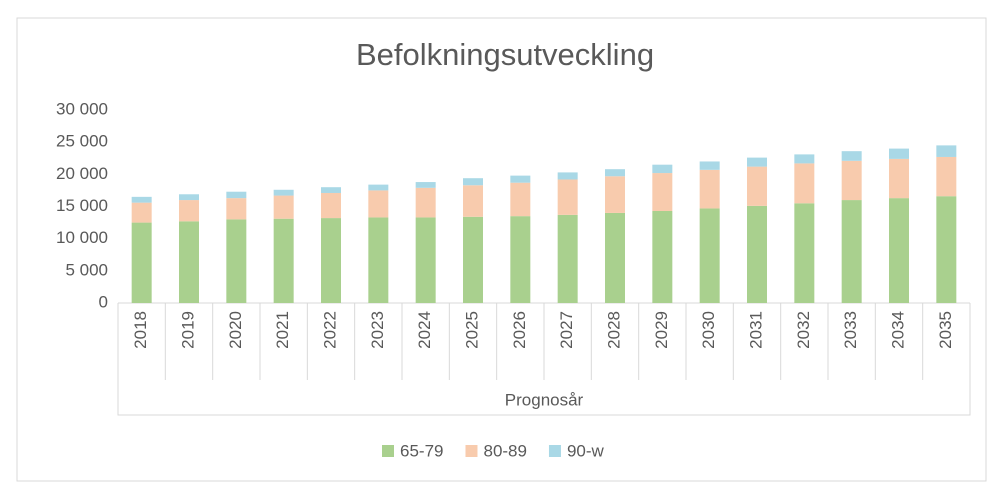 The image size is (987, 482). Describe the element at coordinates (613, 330) in the screenshot. I see `x-tick-label: 2028` at that location.